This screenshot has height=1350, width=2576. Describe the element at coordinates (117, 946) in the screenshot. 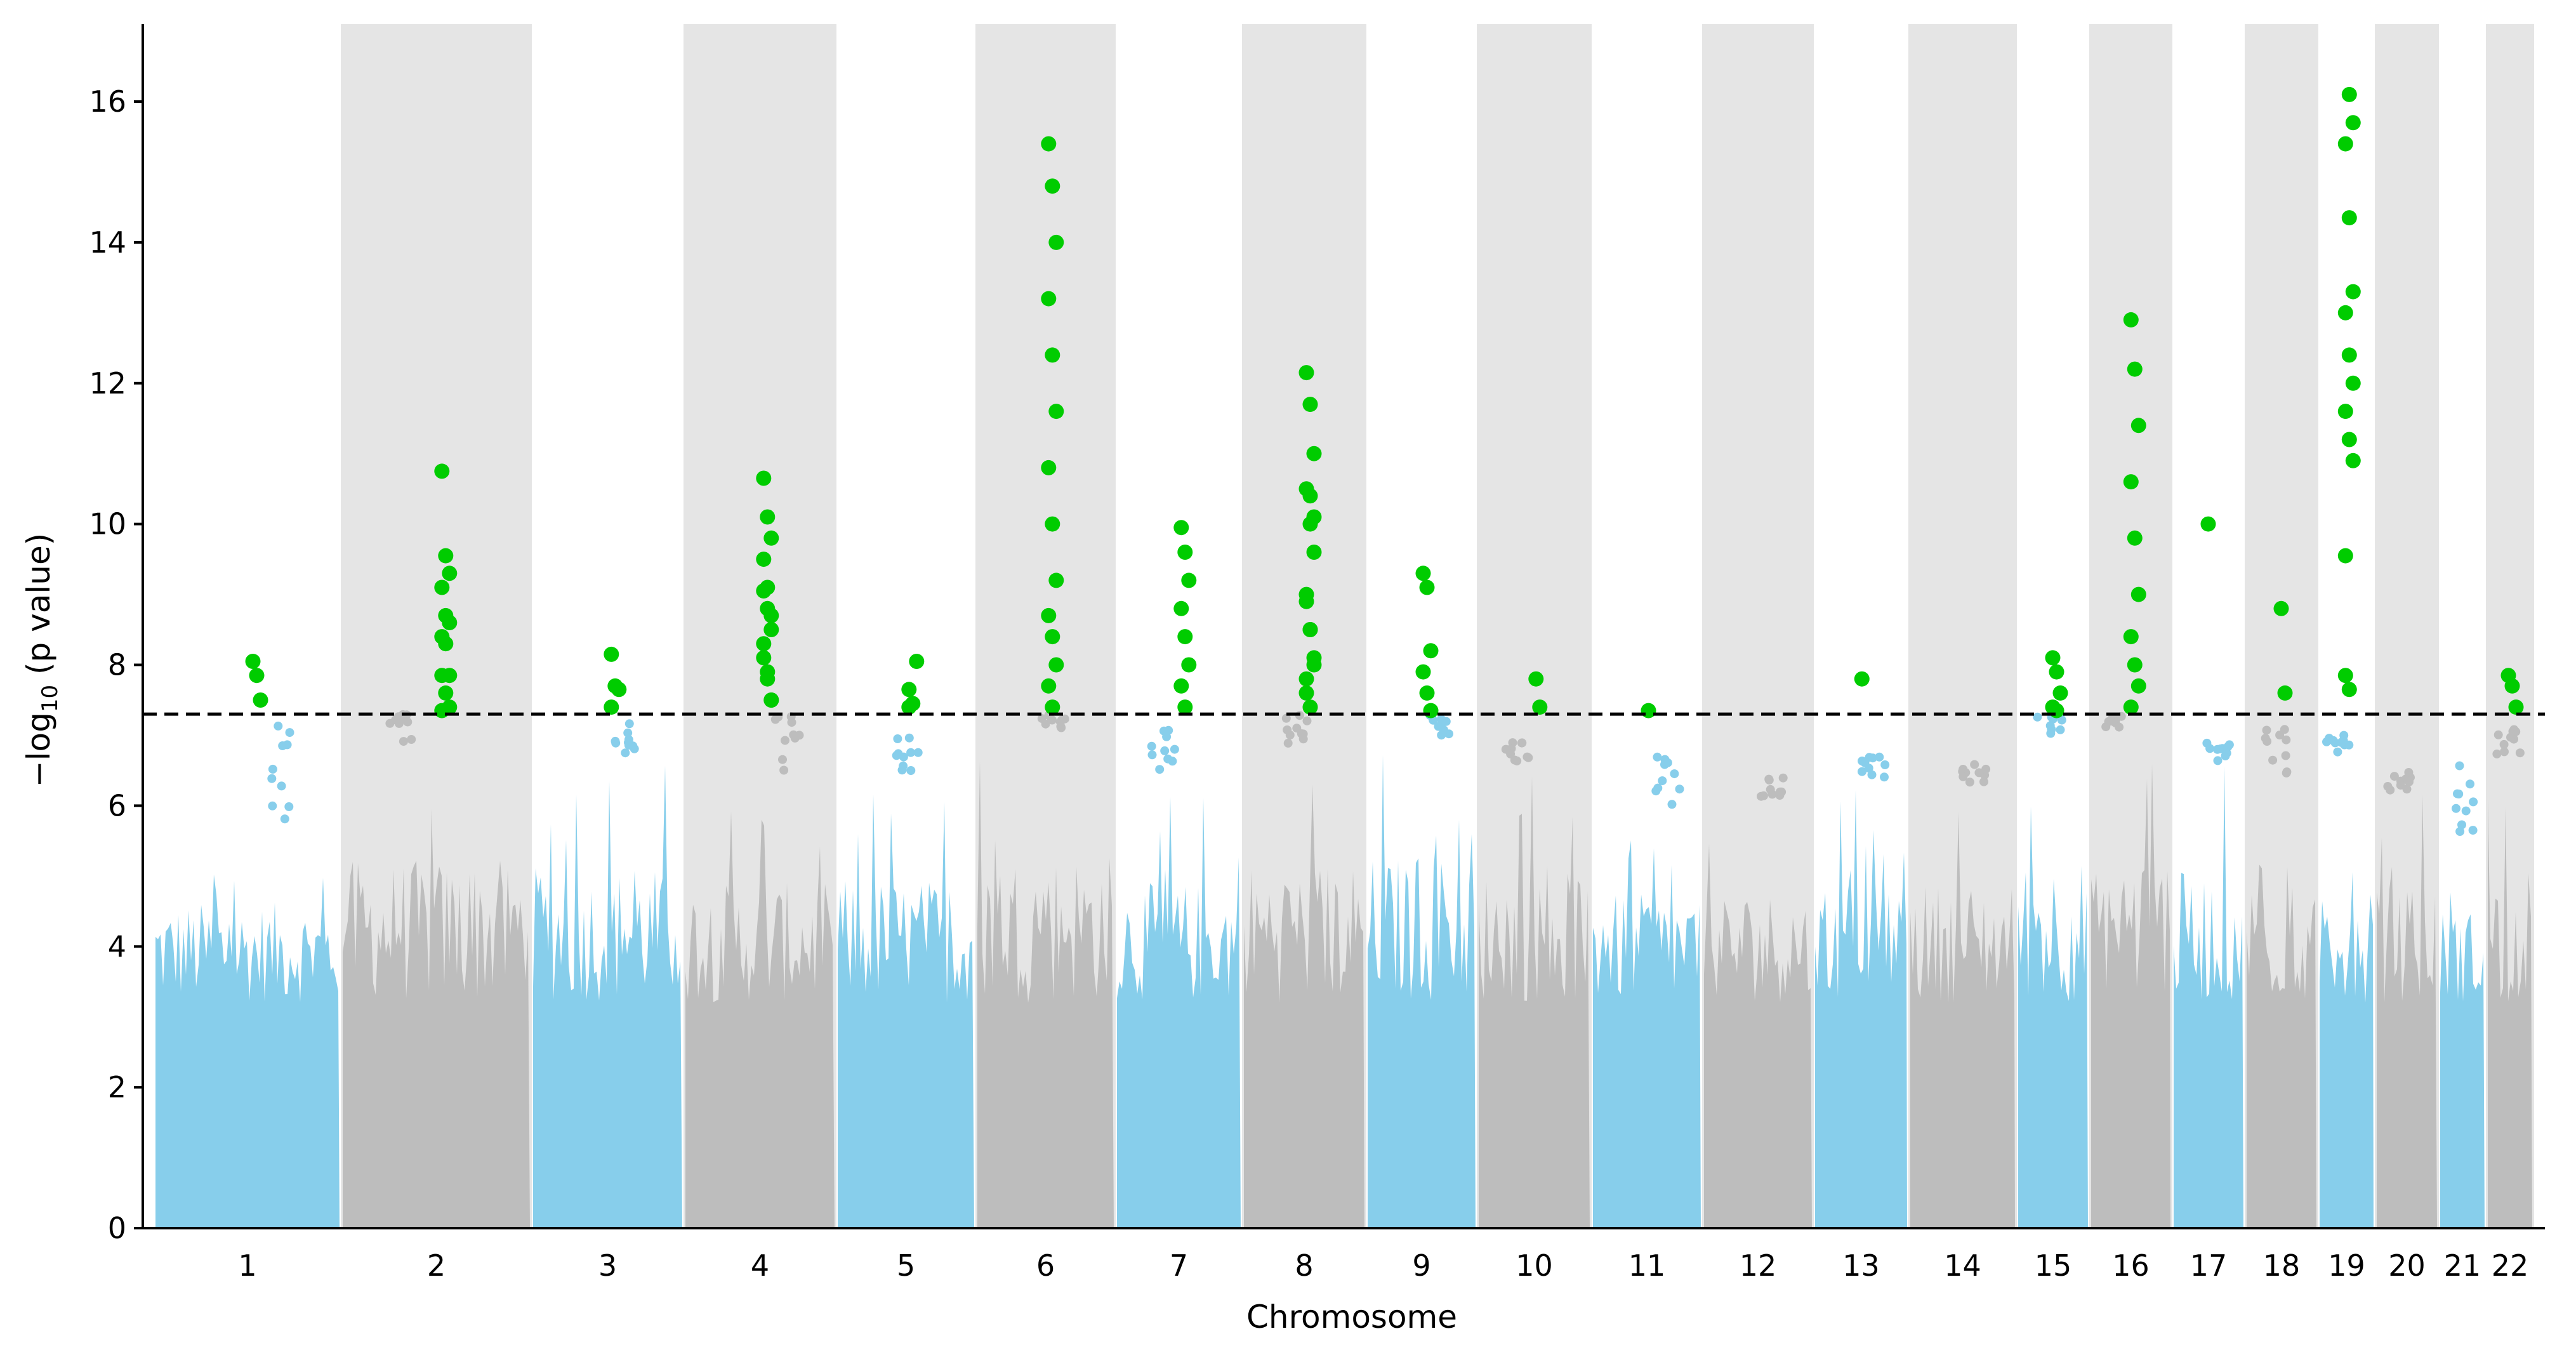

I see `y-tick-label: 4` at that location.